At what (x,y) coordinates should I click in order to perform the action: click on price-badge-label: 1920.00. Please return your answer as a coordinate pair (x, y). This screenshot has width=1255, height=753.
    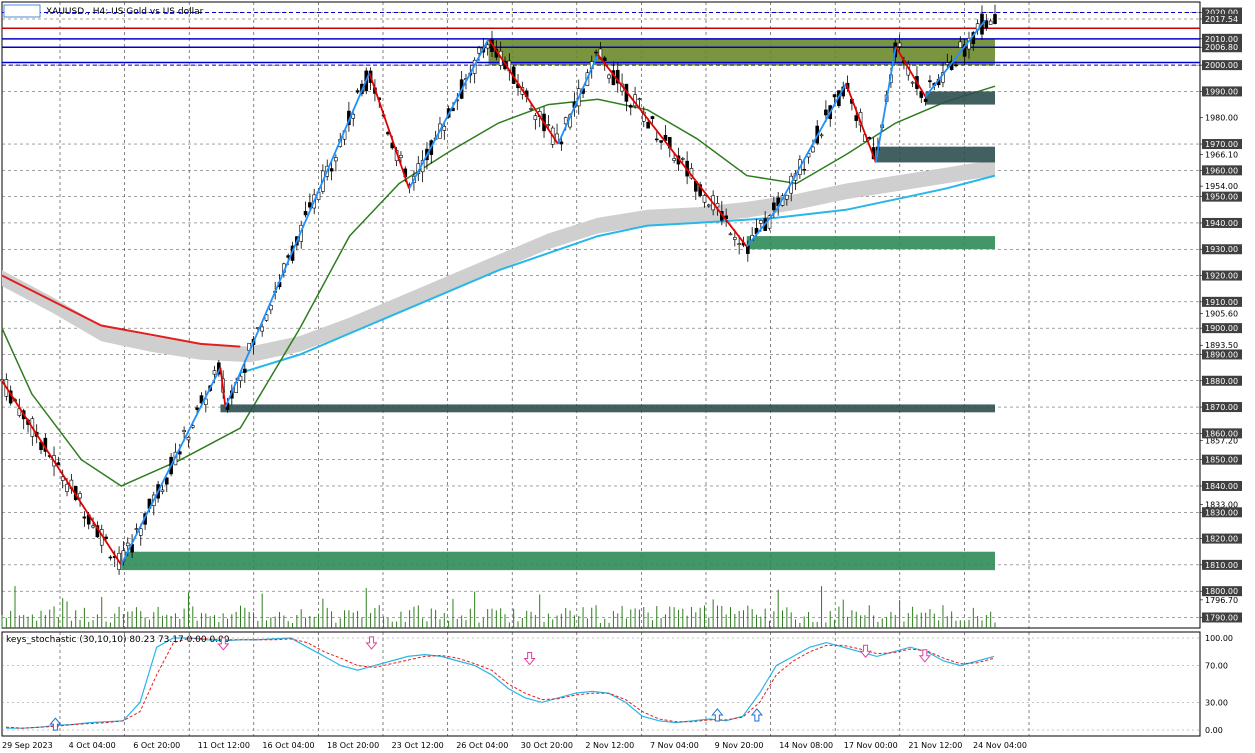
    Looking at the image, I should click on (1221, 276).